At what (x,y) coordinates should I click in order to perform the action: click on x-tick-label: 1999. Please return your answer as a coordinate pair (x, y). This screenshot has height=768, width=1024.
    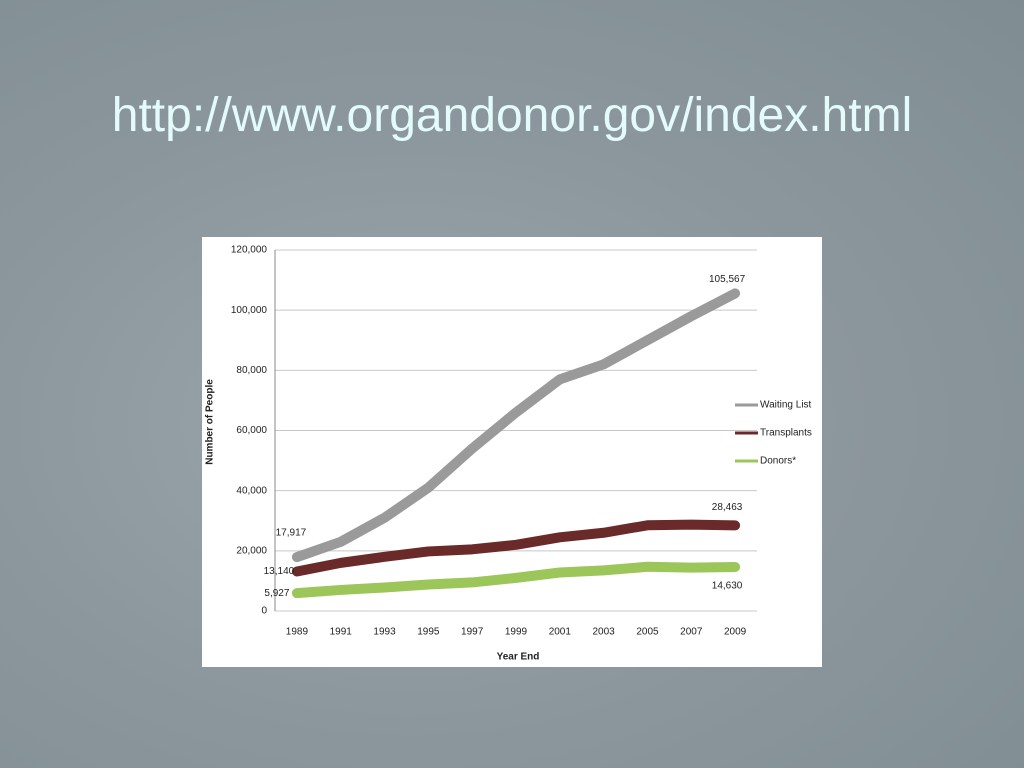
    Looking at the image, I should click on (516, 632).